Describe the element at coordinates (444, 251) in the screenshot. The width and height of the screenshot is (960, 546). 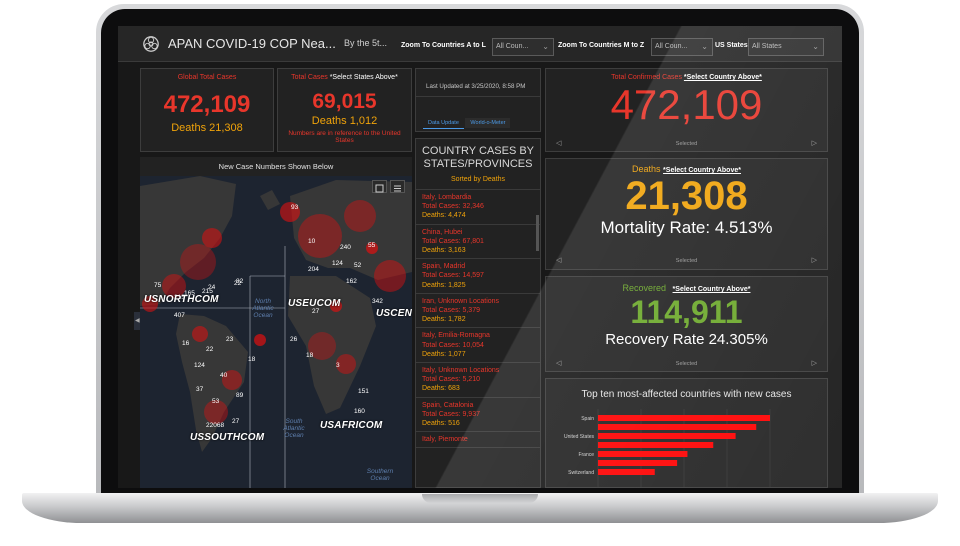
I see `list-item-deaths: Deaths: 3,163` at that location.